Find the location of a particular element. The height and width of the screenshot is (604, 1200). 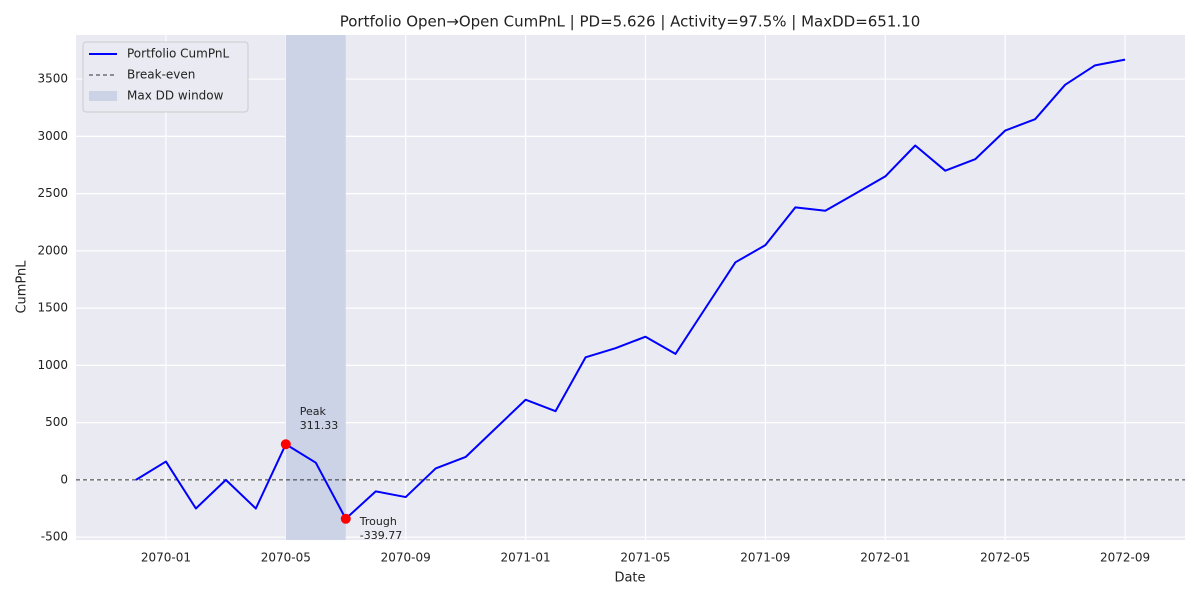

legend-label: Max DD window is located at coordinates (175, 96).